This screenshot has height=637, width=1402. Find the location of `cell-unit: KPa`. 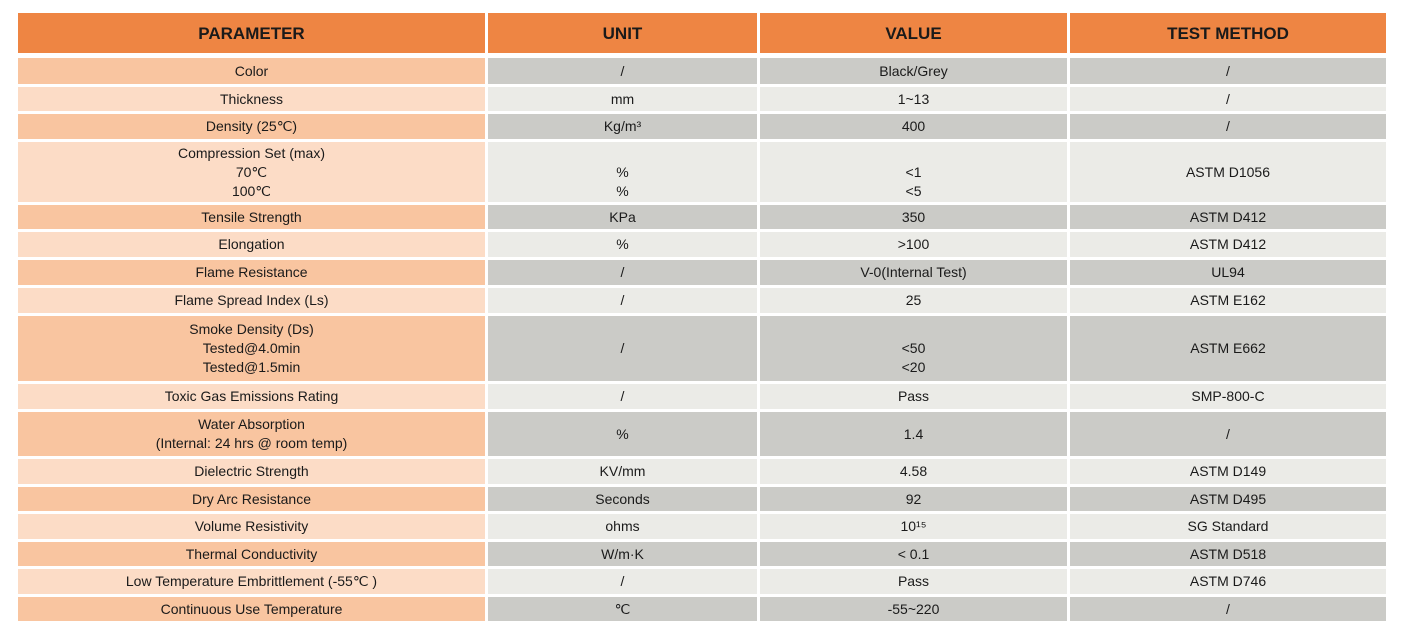

cell-unit: KPa is located at coordinates (622, 217).